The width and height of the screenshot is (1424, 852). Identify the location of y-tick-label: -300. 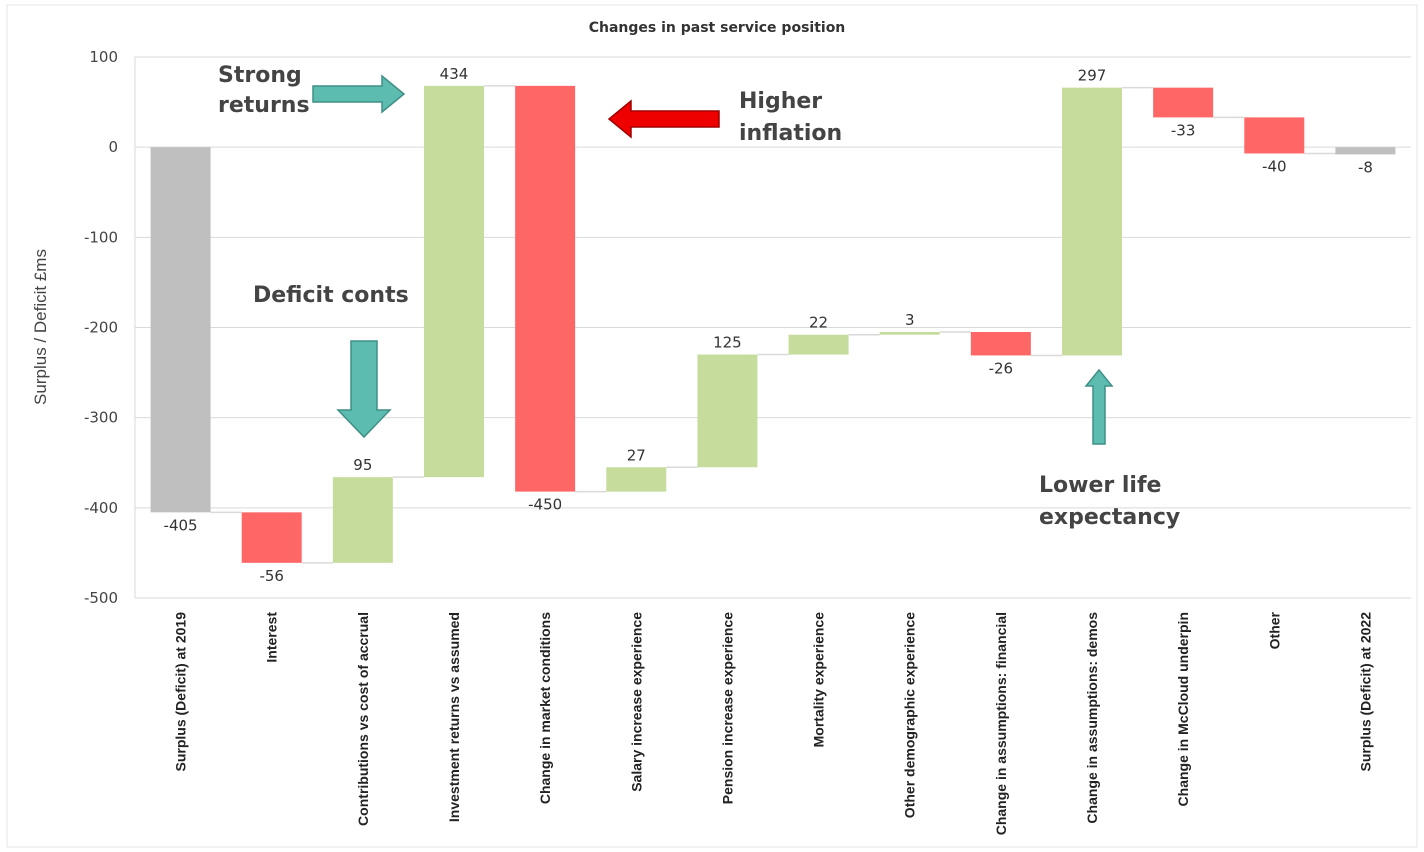
(101, 418).